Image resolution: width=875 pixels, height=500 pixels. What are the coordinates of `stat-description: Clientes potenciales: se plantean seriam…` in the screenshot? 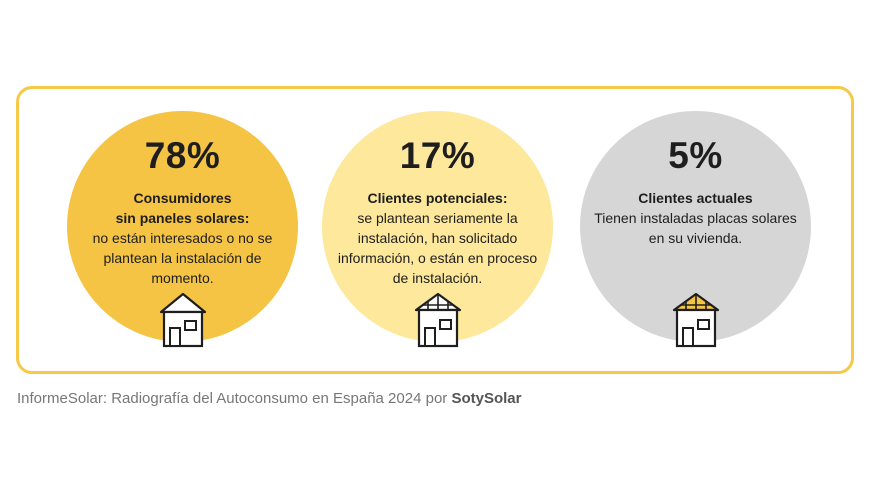 It's located at (437, 238).